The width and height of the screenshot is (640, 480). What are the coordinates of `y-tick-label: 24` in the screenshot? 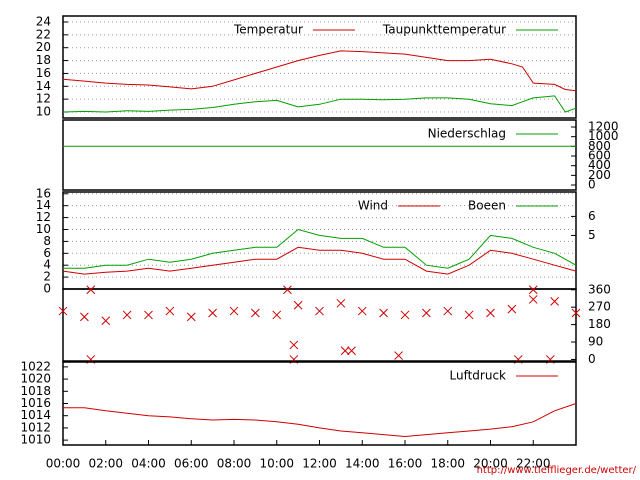 It's located at (43, 21).